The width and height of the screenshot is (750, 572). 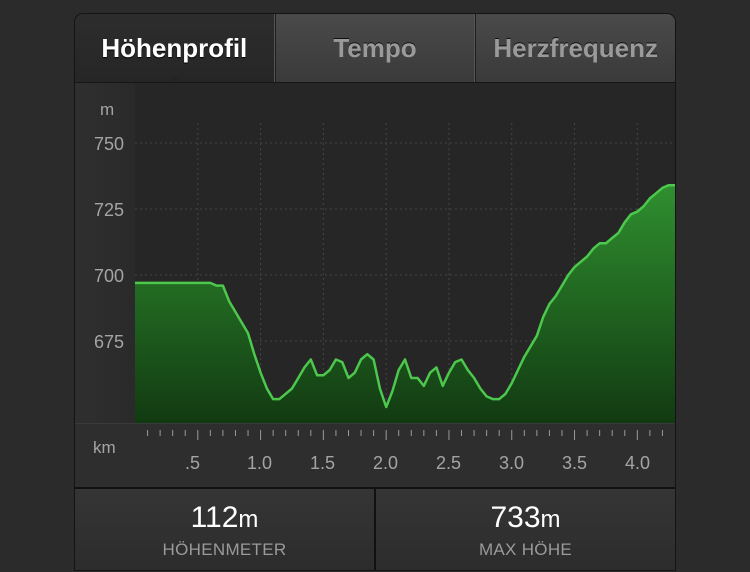 I want to click on stat-value: 733m, so click(x=525, y=519).